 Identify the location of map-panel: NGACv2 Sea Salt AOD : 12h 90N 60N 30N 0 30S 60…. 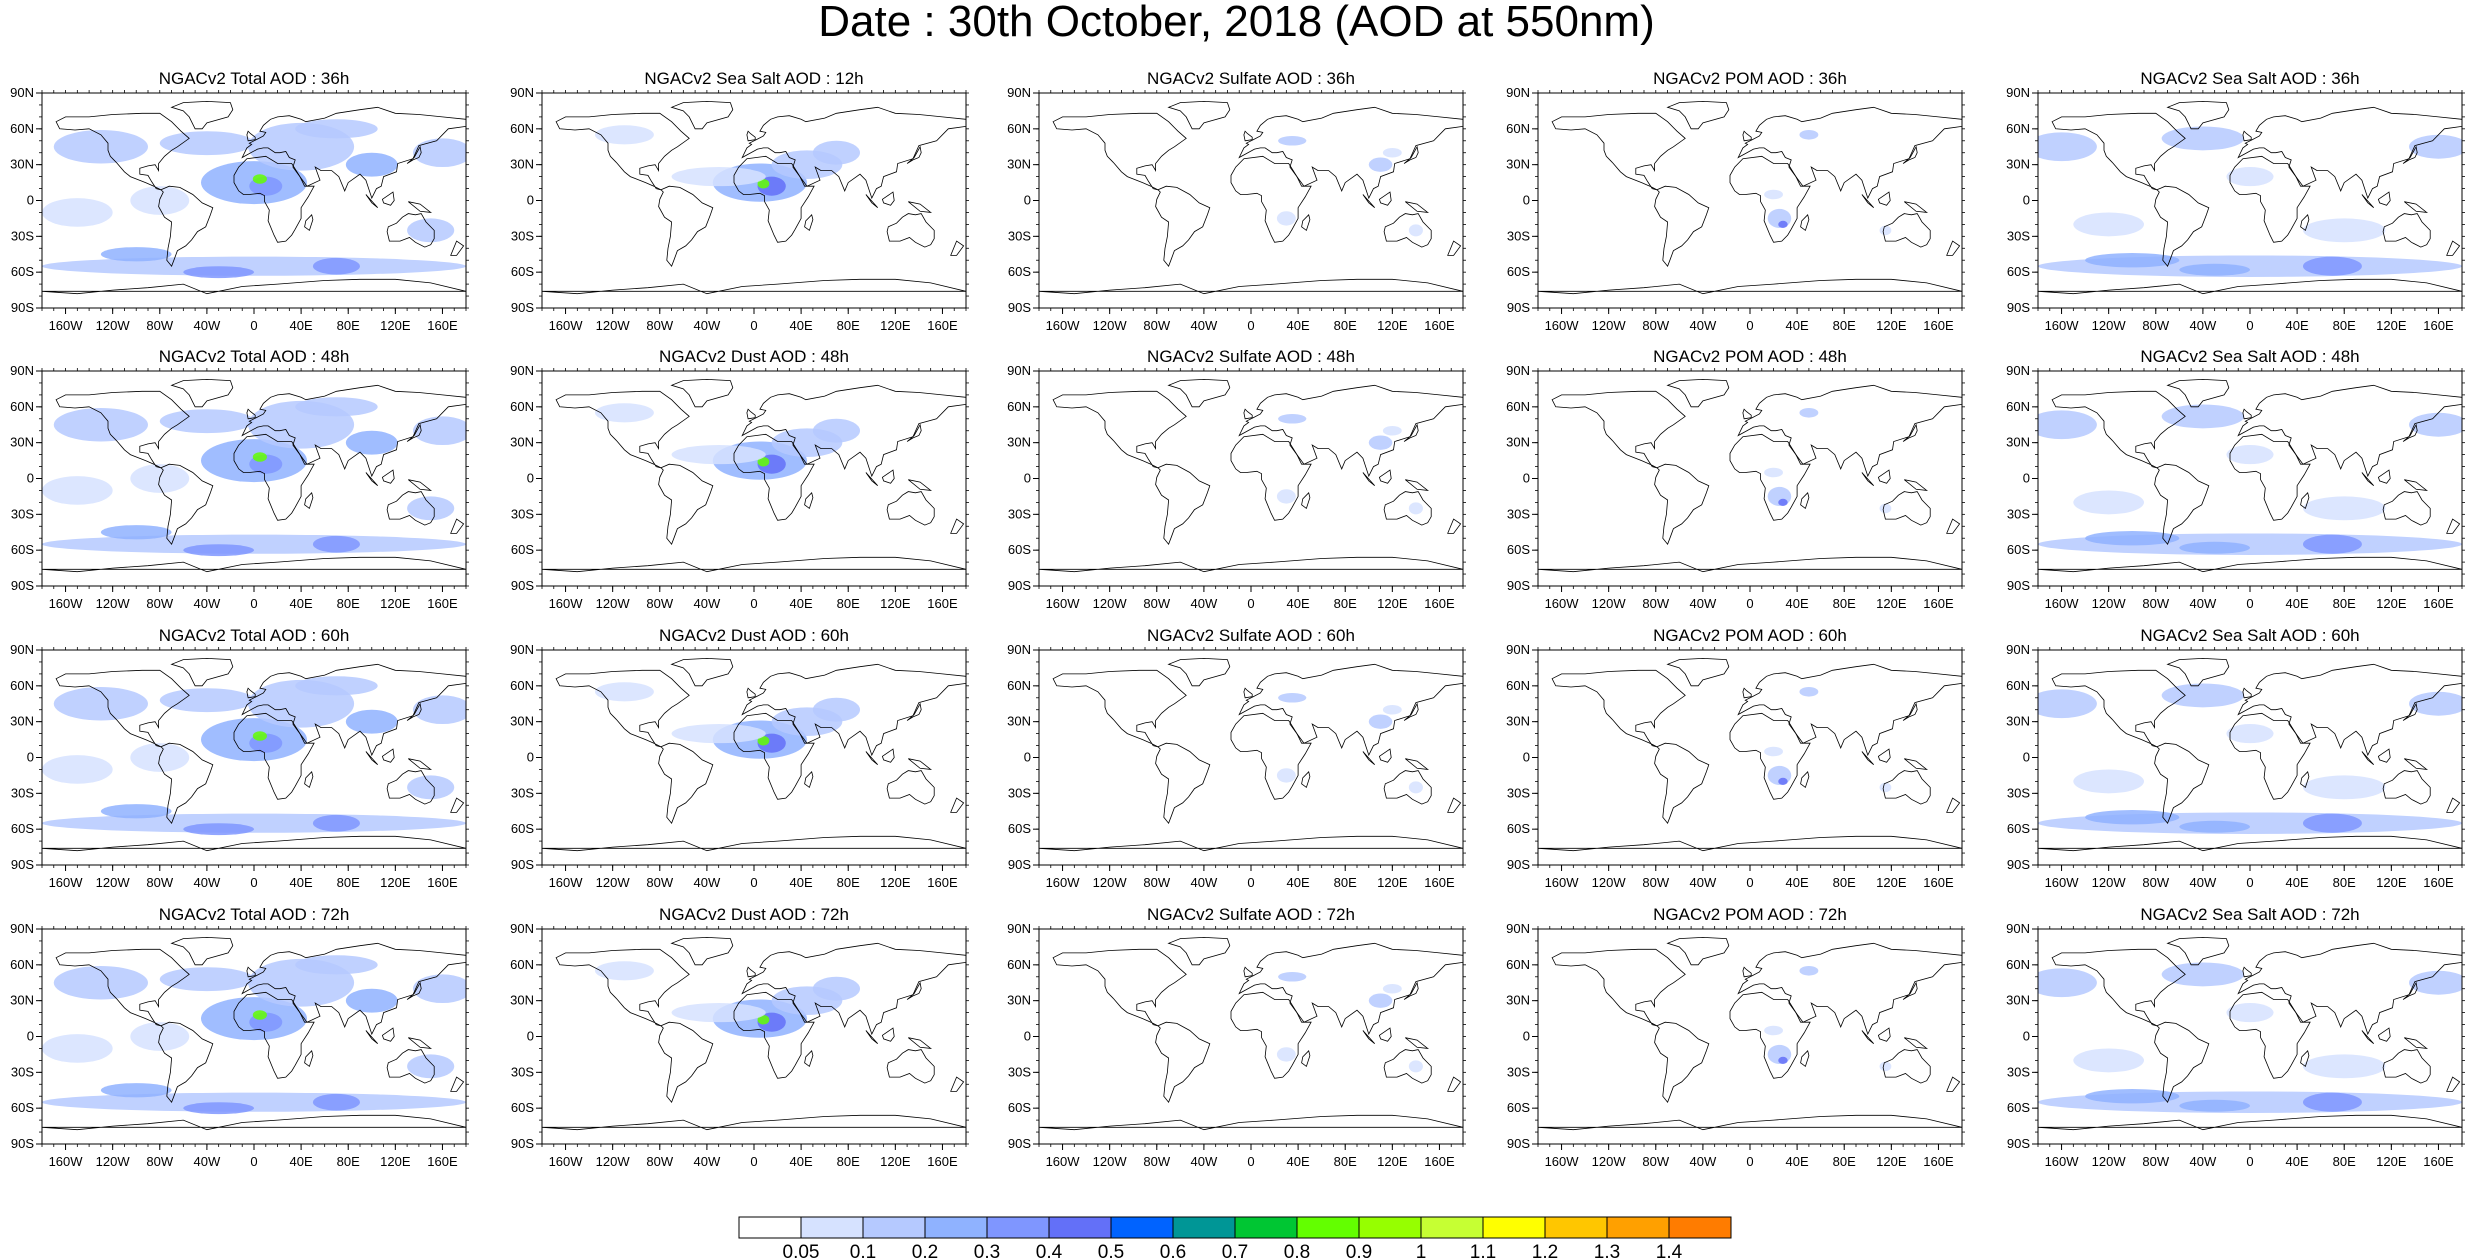
(739, 203).